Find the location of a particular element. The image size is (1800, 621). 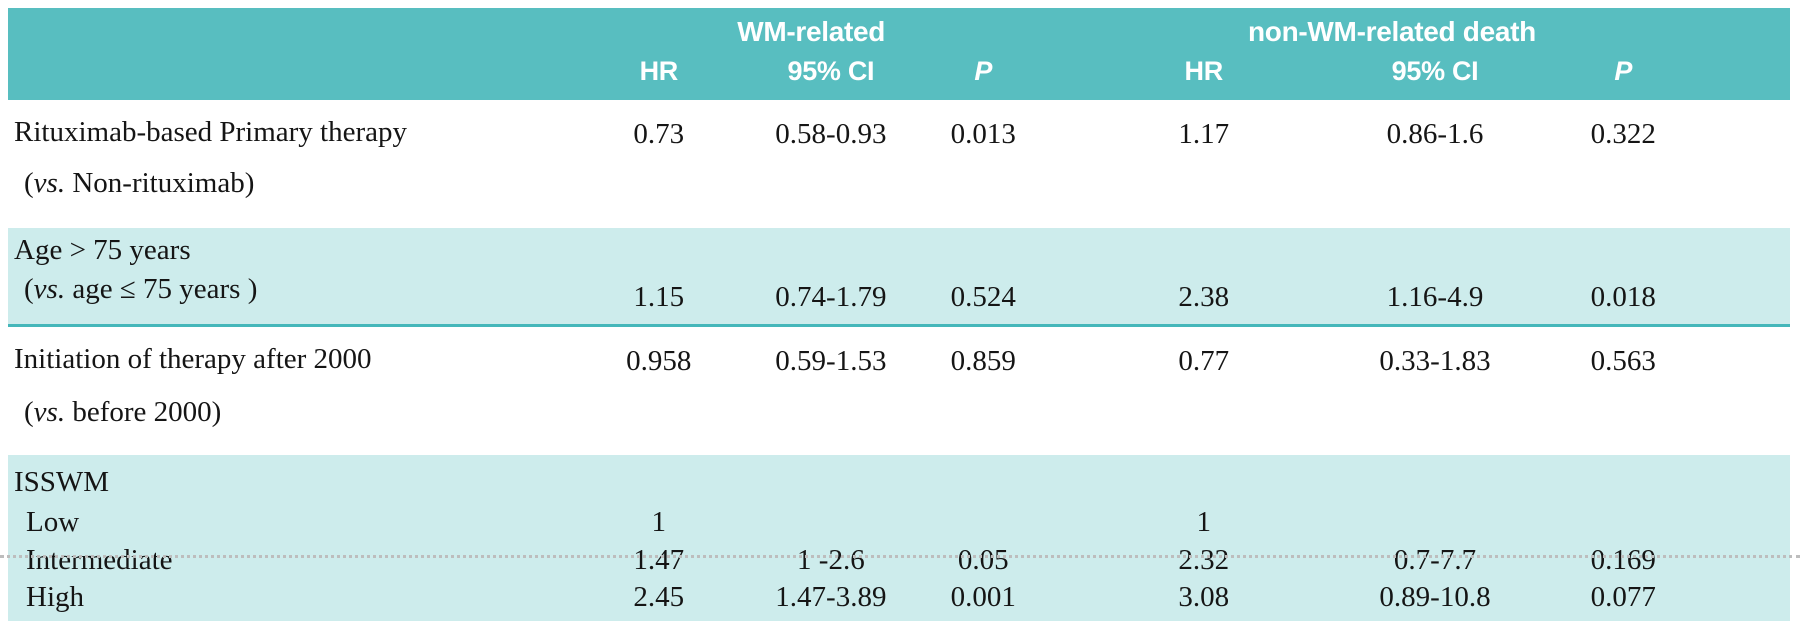

cell-isswm-intermediate-nonwm-ci: 0.7-7.7 is located at coordinates (1435, 560).